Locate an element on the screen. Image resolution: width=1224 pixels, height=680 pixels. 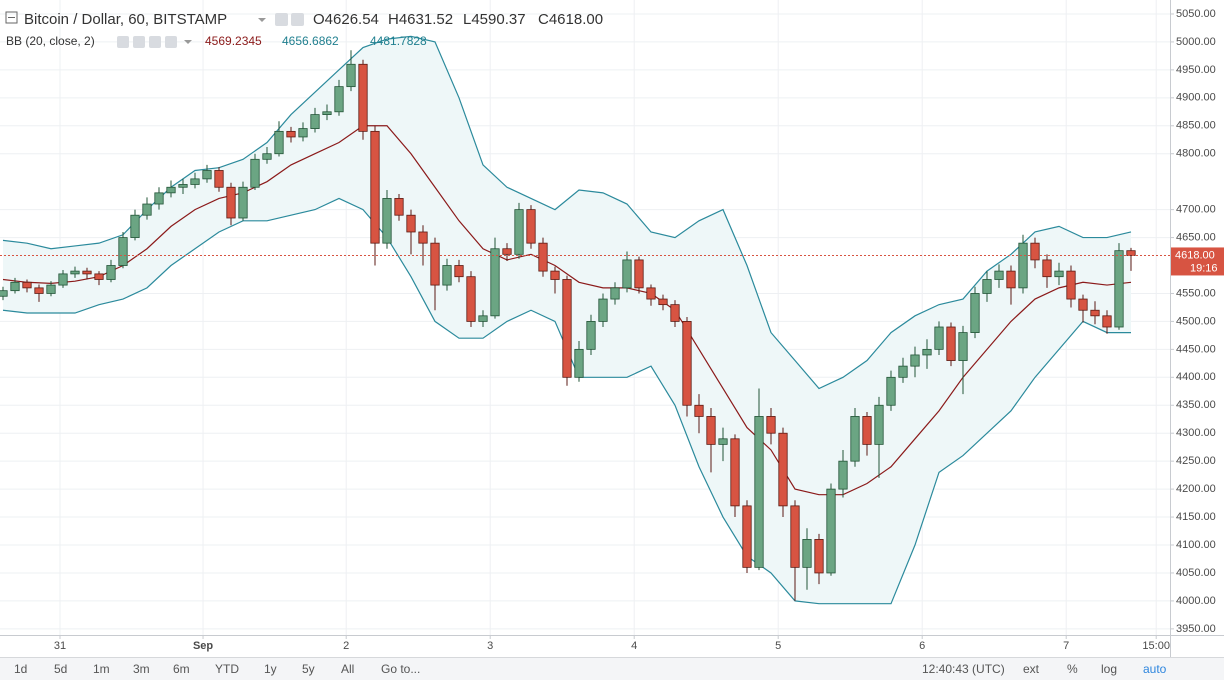
toolbar-button: 1d is located at coordinates (21, 669).